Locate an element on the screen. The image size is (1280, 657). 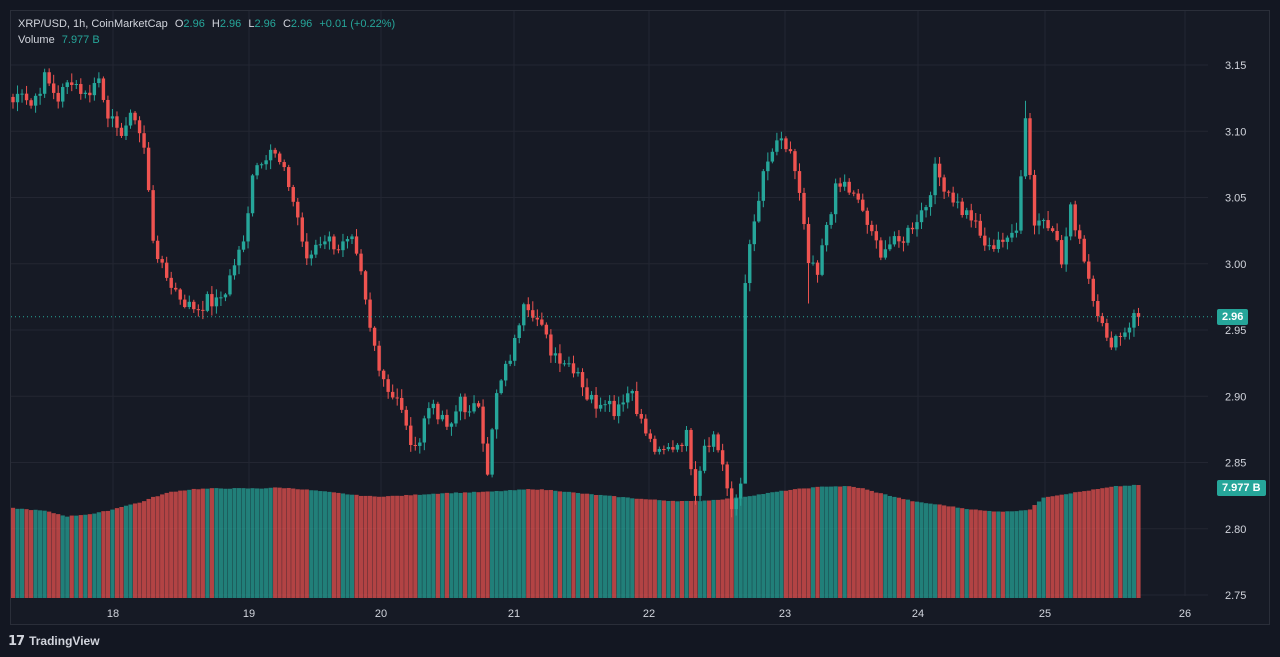
y-axis-tick-label: 3.05 is located at coordinates (1235, 199).